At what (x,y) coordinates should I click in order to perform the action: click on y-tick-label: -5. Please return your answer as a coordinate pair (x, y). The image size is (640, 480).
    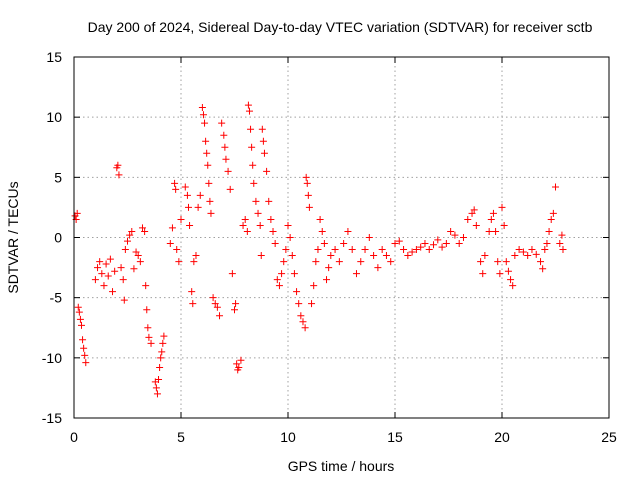
    Looking at the image, I should click on (56, 298).